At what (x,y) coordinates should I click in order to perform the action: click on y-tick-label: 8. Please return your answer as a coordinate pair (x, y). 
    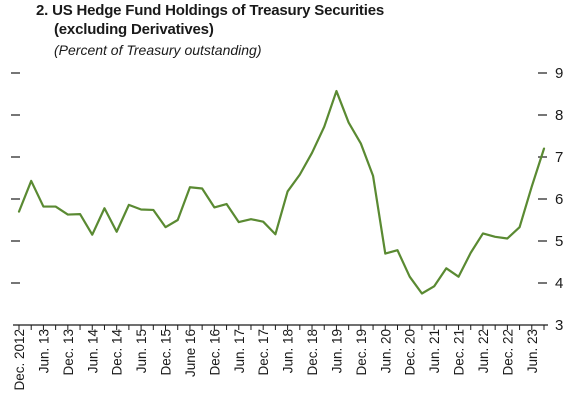
    Looking at the image, I should click on (559, 115).